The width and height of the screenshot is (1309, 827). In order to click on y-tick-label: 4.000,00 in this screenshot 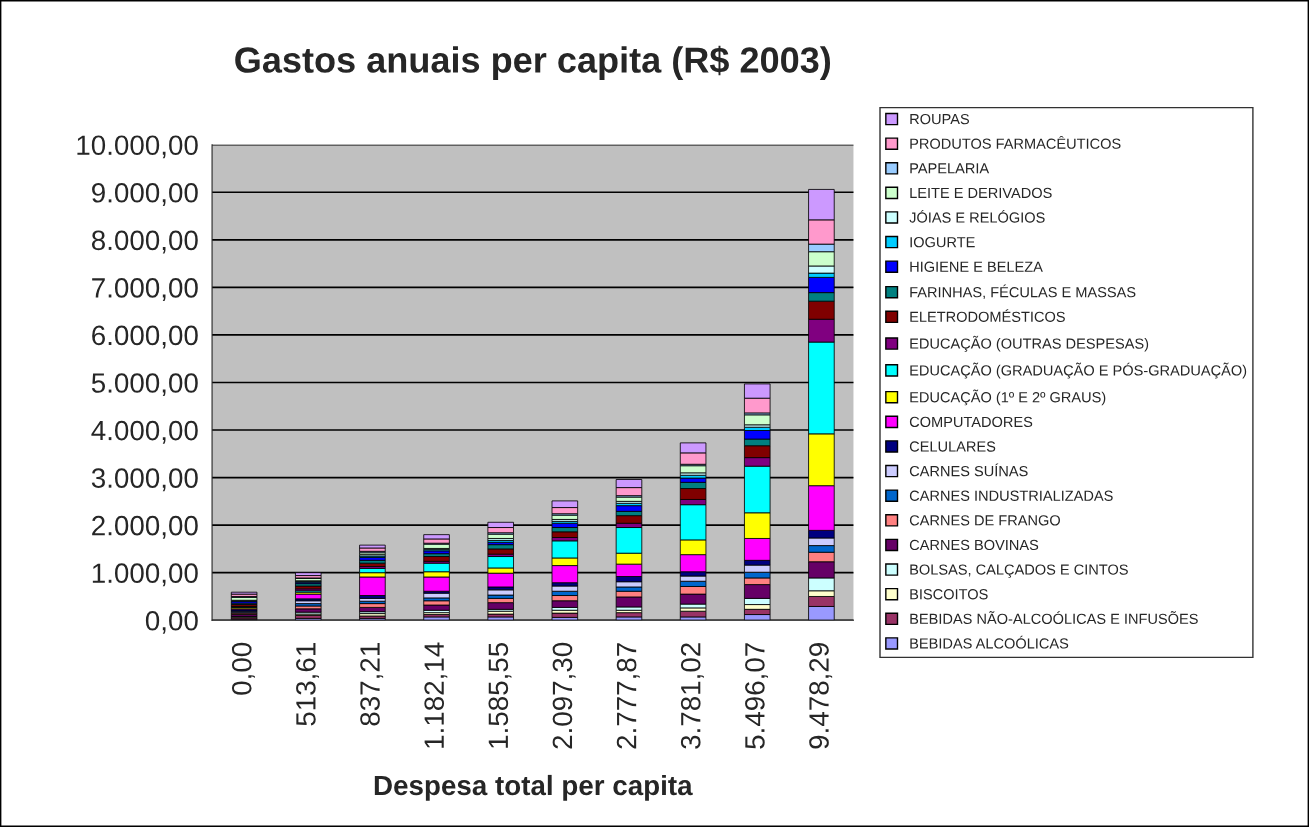, I will do `click(144, 432)`.